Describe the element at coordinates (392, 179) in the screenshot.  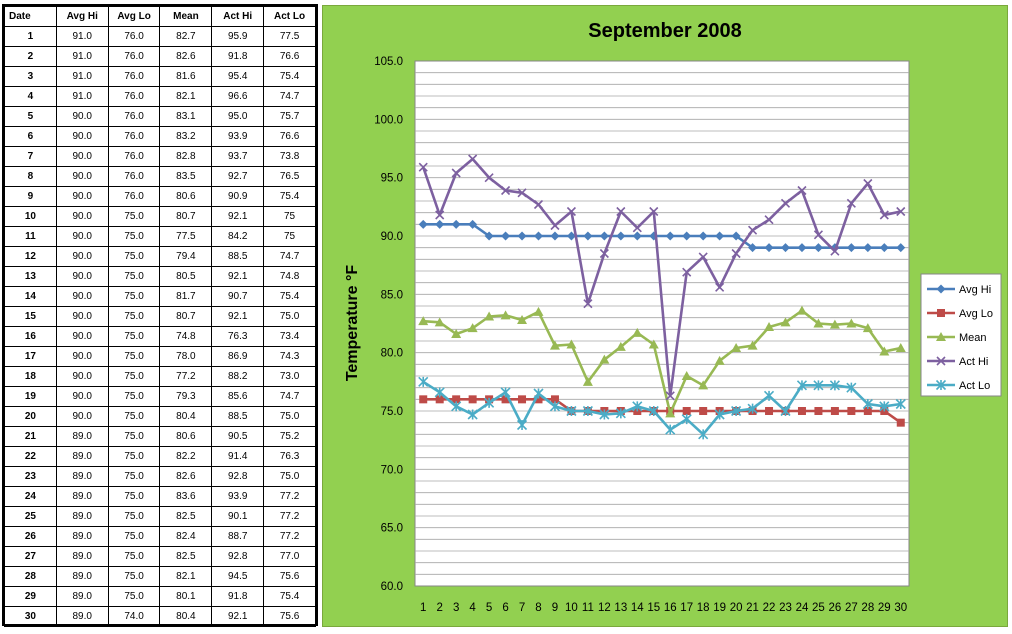
I see `y-tick-label: 95.0` at that location.